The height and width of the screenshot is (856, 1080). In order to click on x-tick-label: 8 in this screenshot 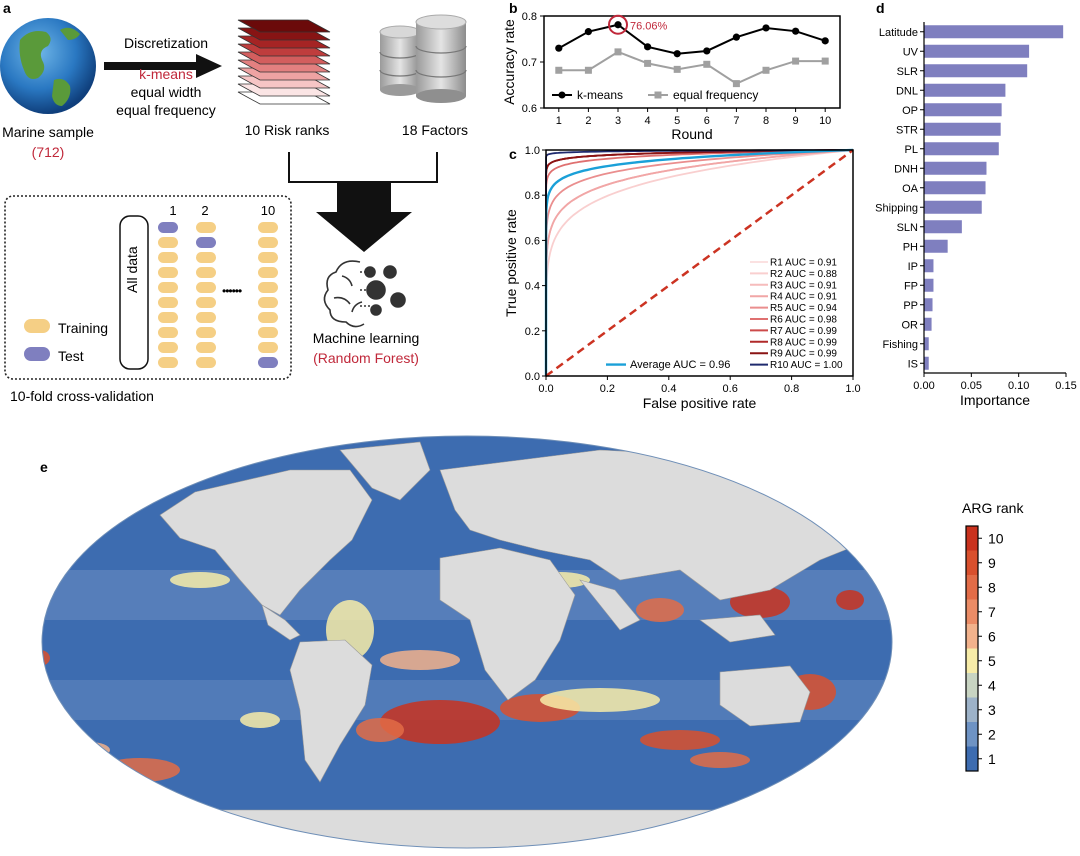, I will do `click(766, 121)`.